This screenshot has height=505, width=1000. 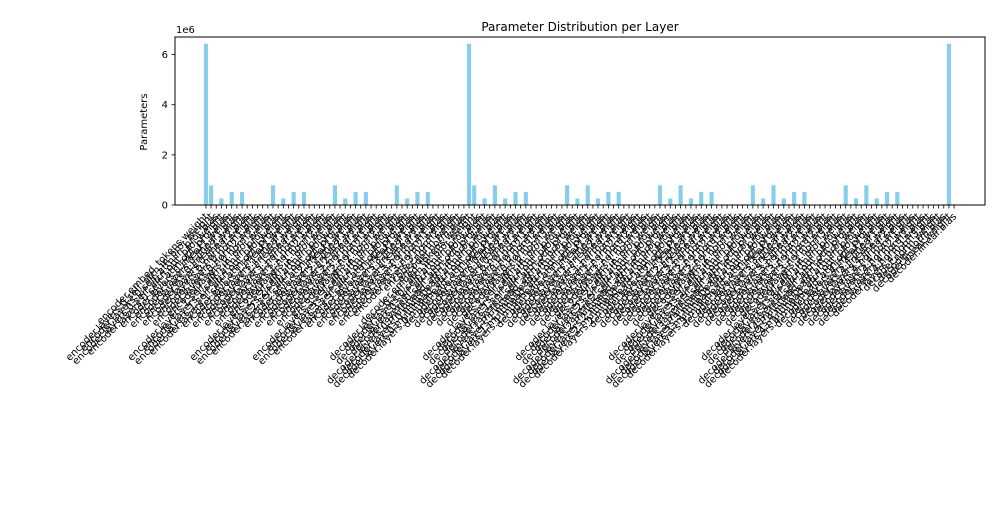 I want to click on chart-title: Parameter Distribution per Layer, so click(x=579, y=27).